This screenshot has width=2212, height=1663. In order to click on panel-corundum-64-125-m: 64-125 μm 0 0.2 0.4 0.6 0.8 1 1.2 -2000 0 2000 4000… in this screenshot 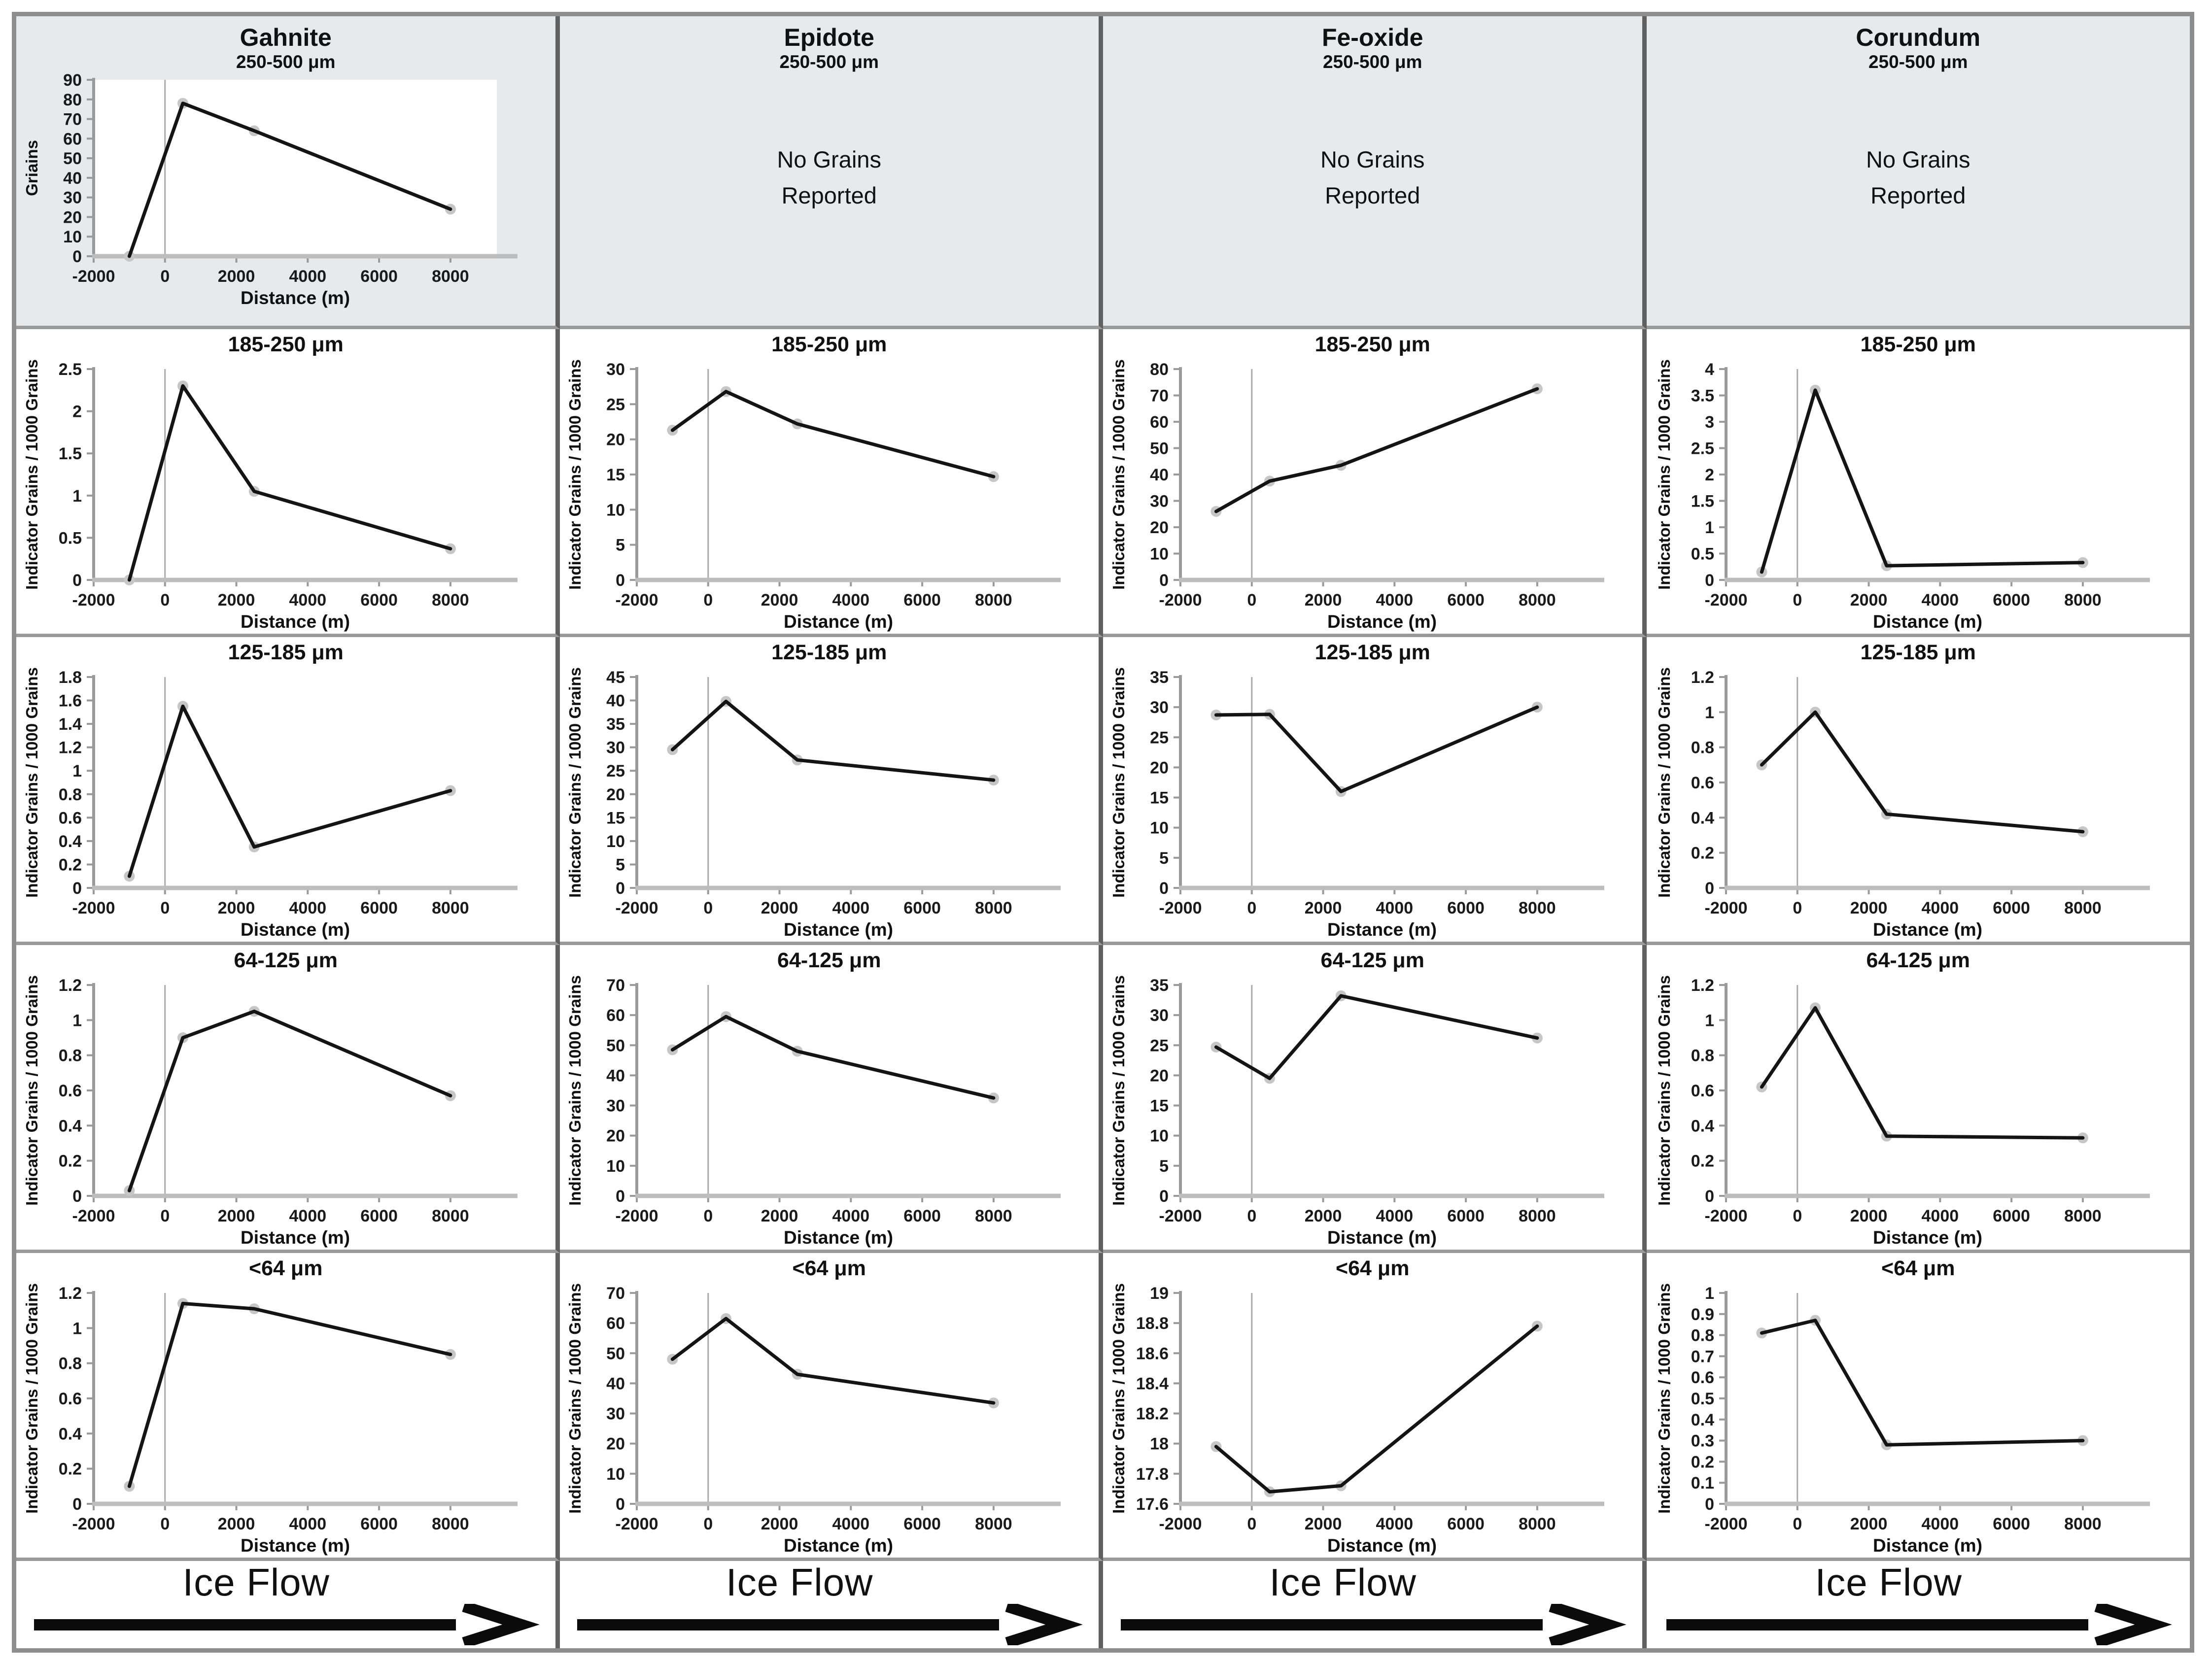, I will do `click(1918, 1099)`.